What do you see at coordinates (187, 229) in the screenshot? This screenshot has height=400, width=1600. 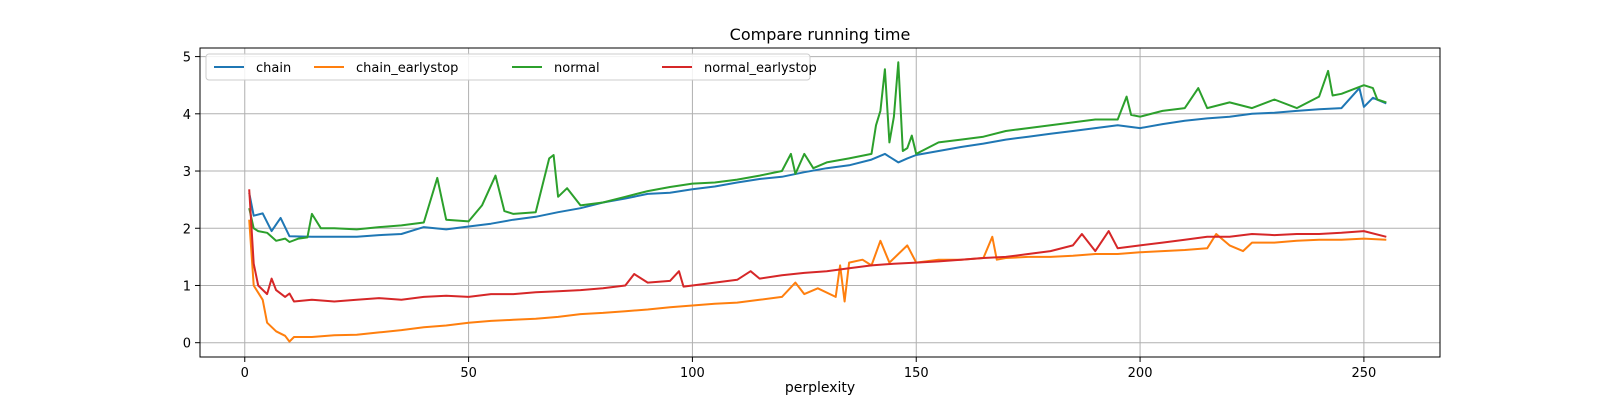 I see `y-tick-label: 2` at bounding box center [187, 229].